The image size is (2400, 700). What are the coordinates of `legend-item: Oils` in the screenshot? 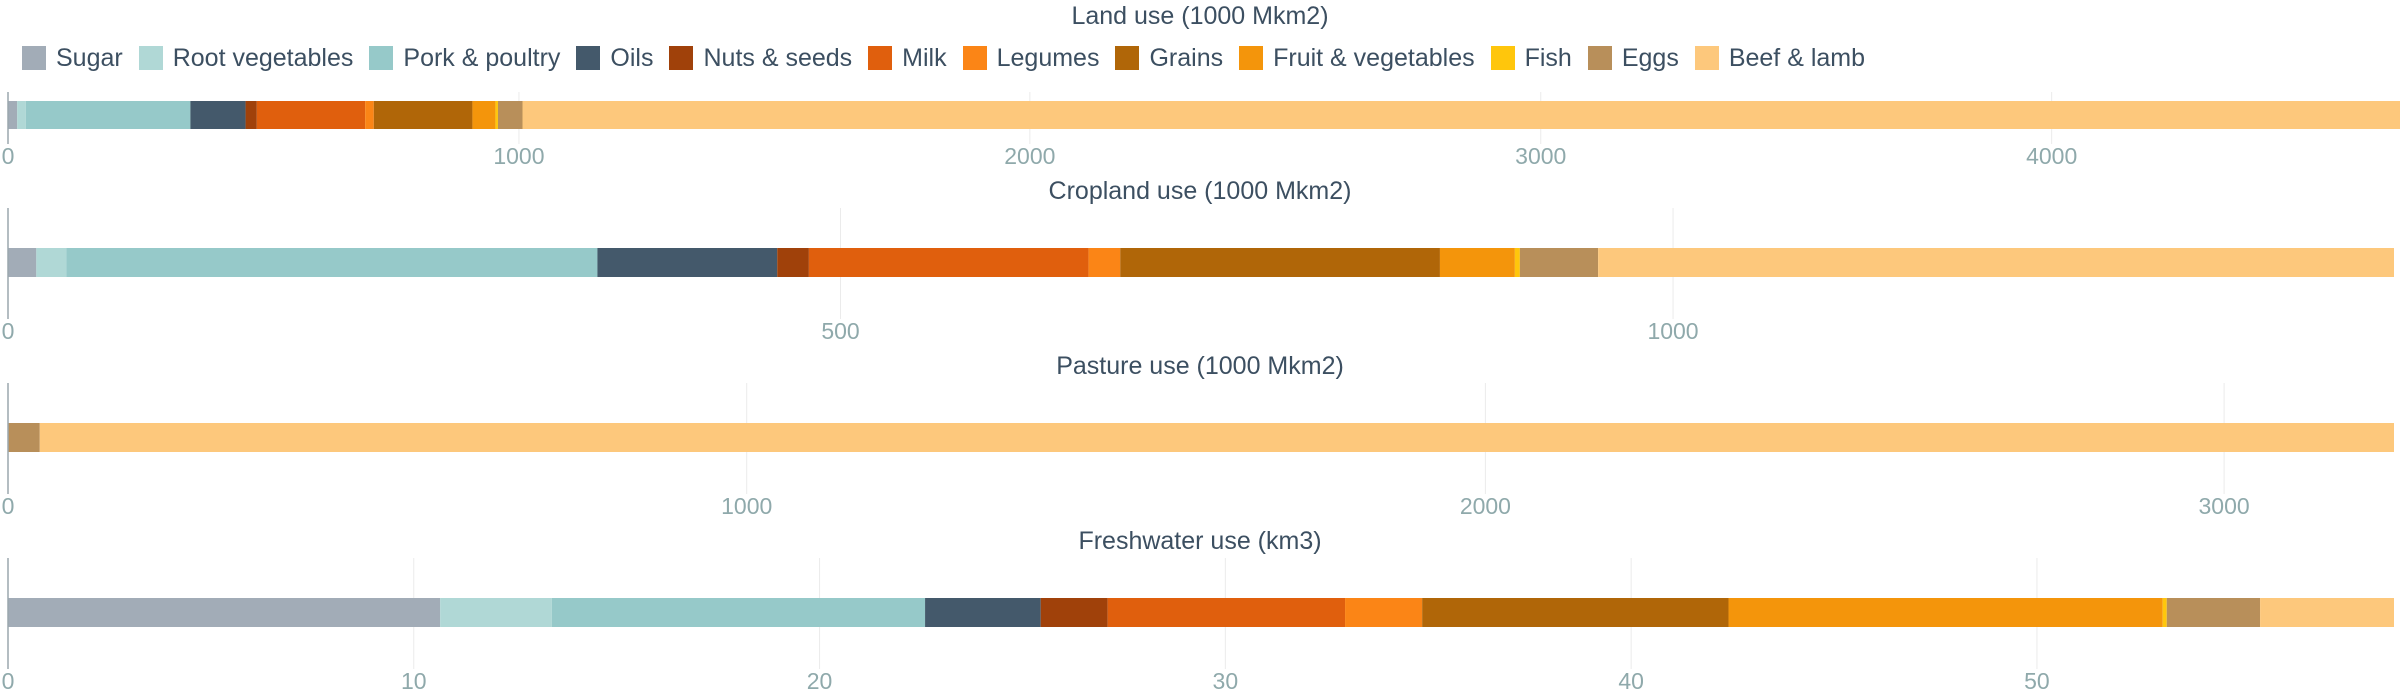 It's located at (614, 58).